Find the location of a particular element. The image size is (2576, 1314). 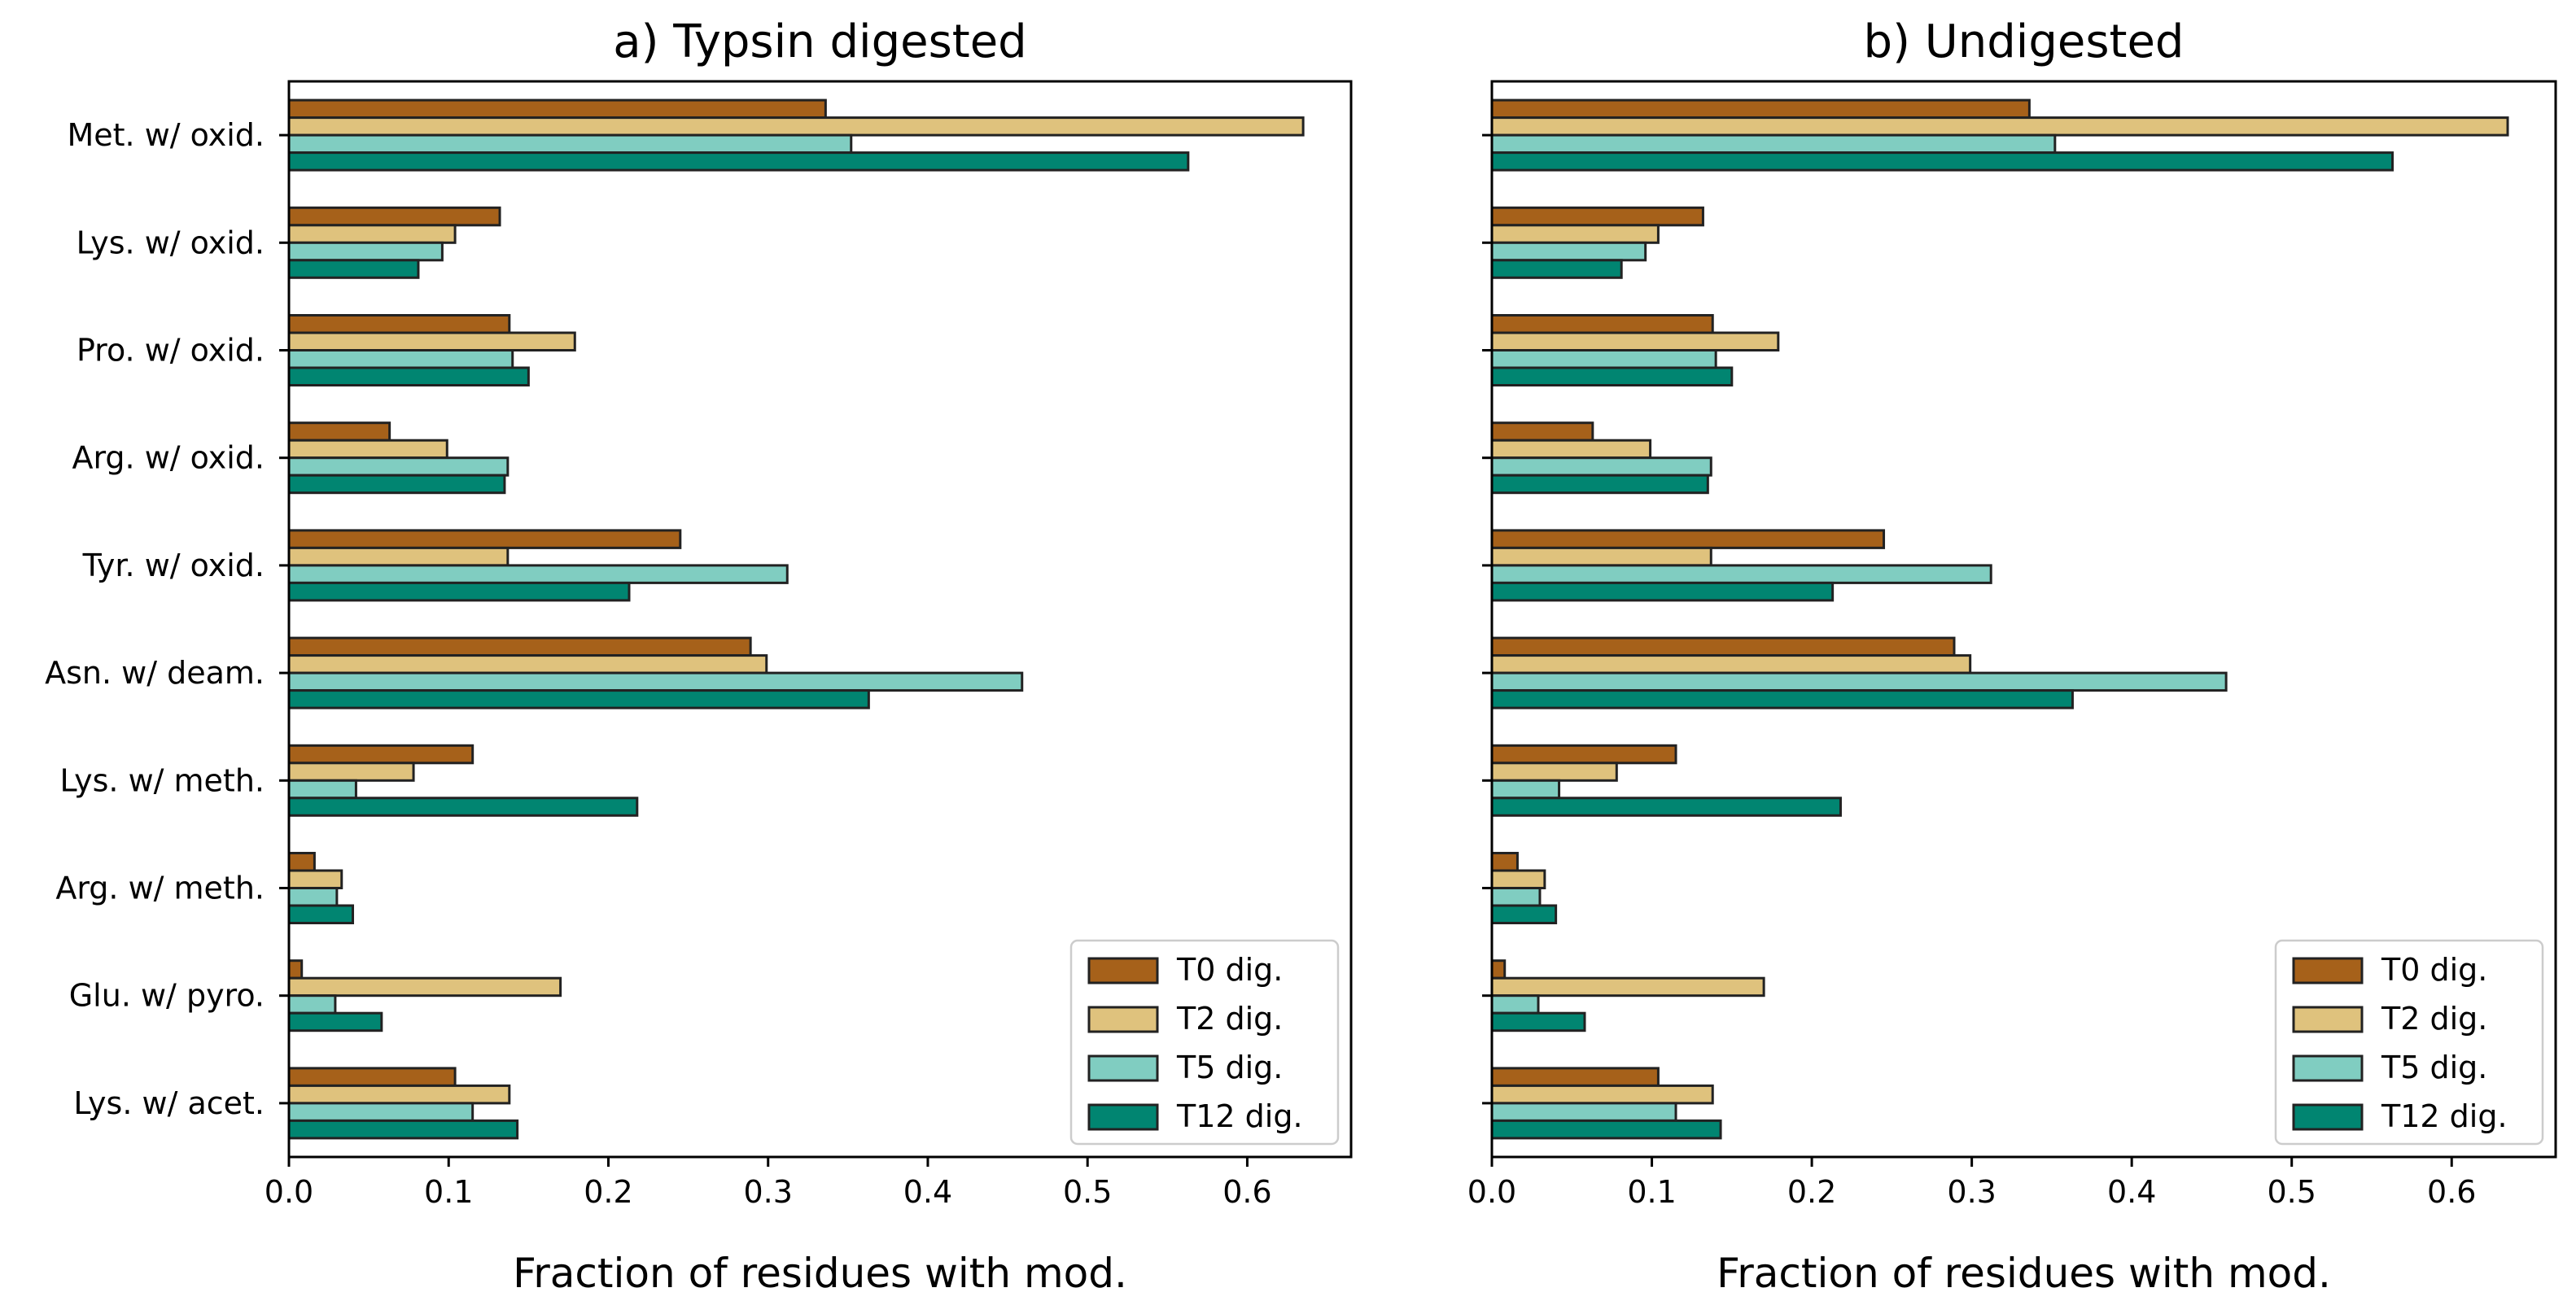

y-tick-label: Pro. w/ oxid. is located at coordinates (171, 351).